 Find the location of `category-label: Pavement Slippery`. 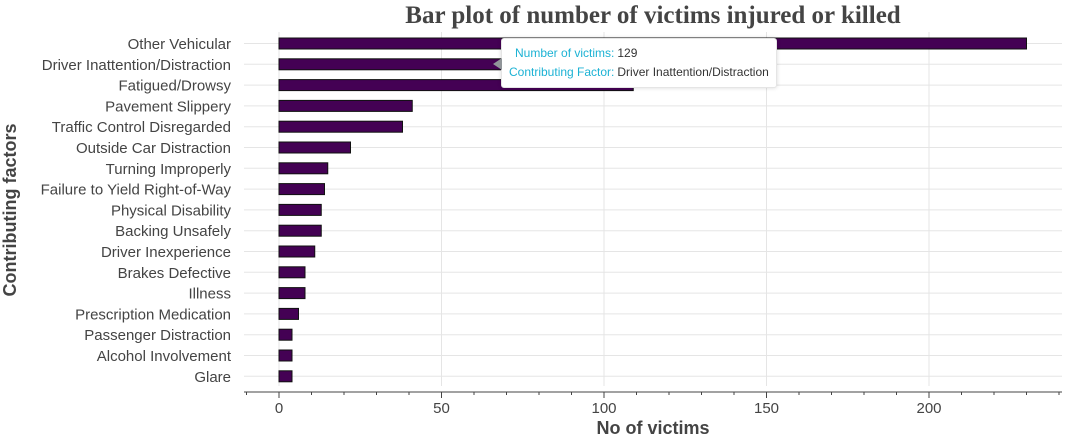

category-label: Pavement Slippery is located at coordinates (168, 106).